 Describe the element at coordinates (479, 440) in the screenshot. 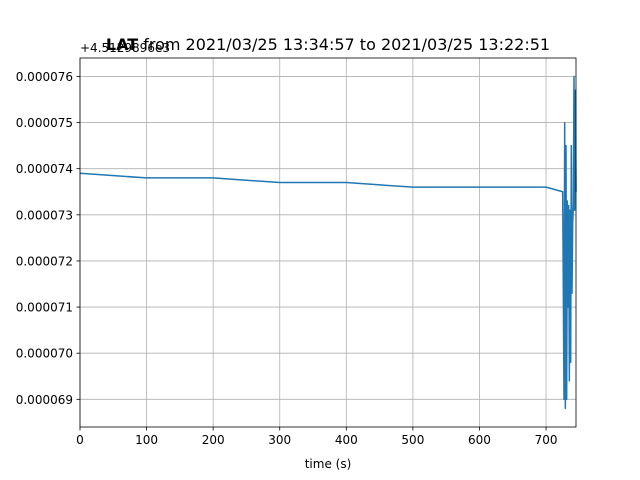

I see `x-tick-label: 600` at that location.